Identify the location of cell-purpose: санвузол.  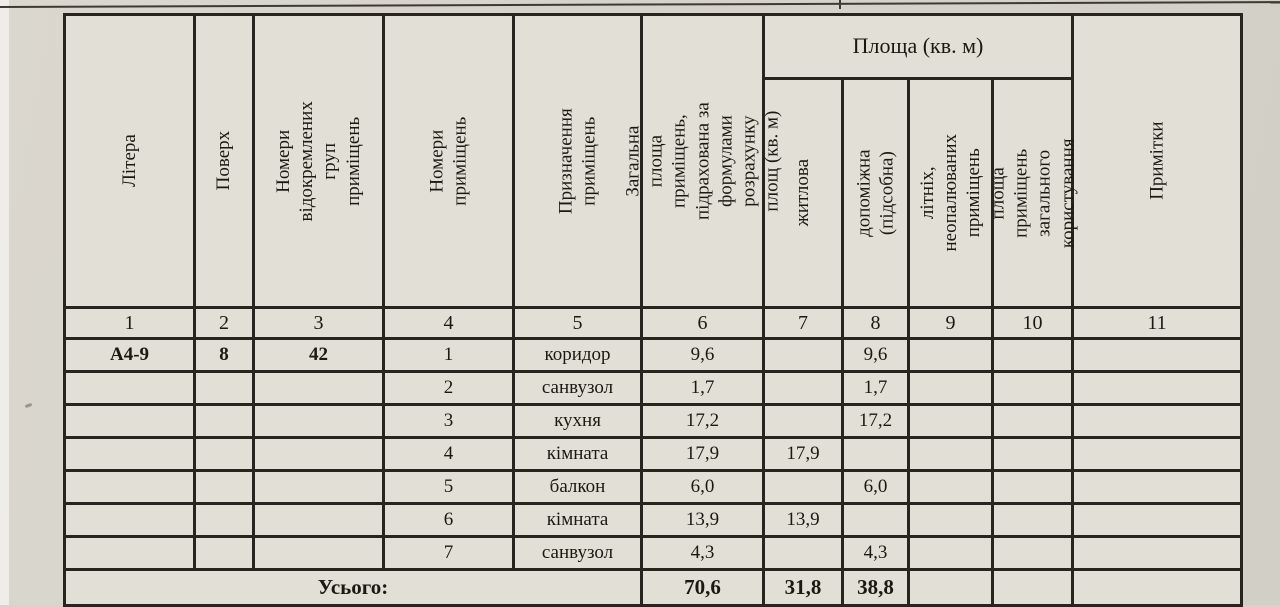
(577, 553).